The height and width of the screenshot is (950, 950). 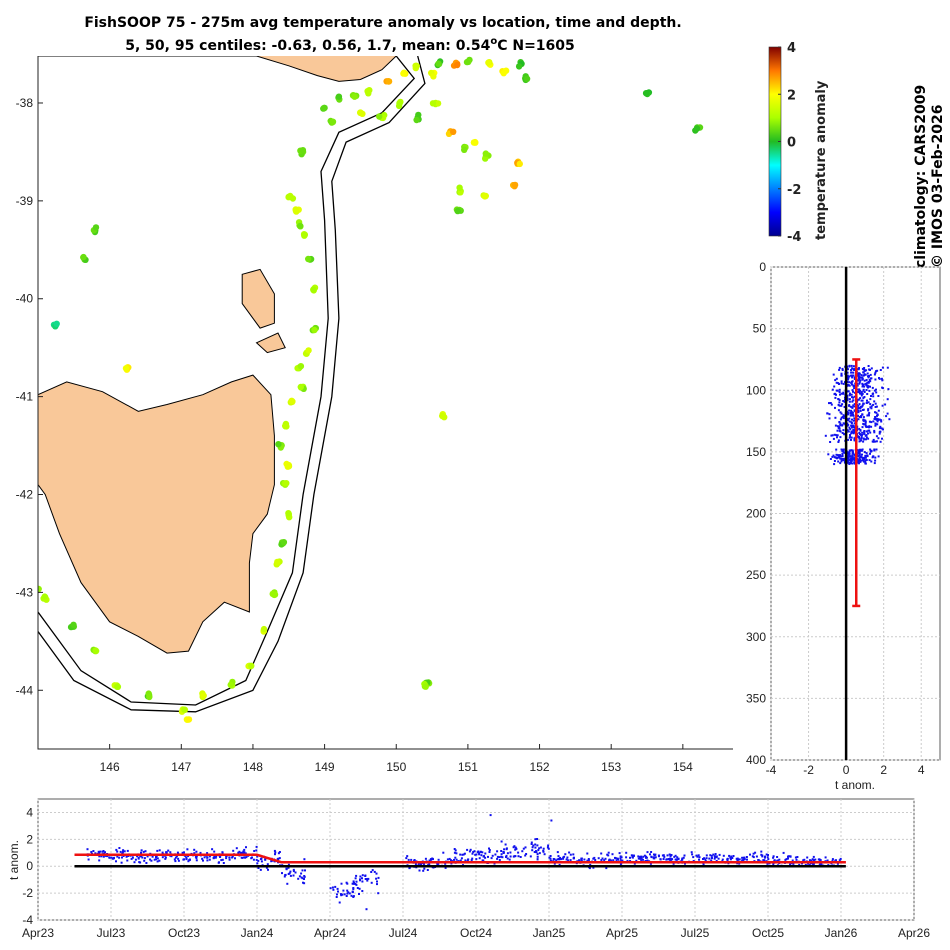 What do you see at coordinates (460, 858) in the screenshot?
I see `ts-mean-line` at bounding box center [460, 858].